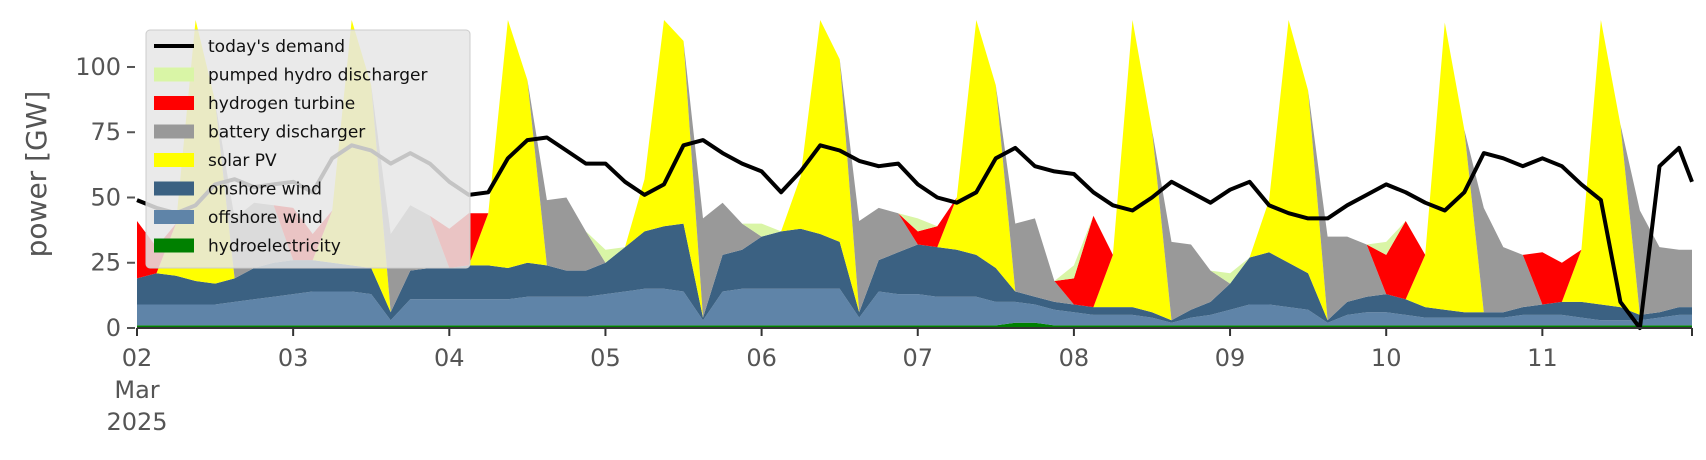 The image size is (1706, 460). I want to click on y-tick-label: 75, so click(105, 132).